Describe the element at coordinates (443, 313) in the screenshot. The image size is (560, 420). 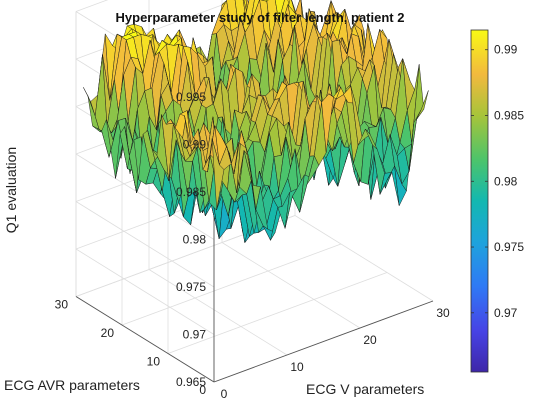
I see `x-tick-label: 30` at that location.